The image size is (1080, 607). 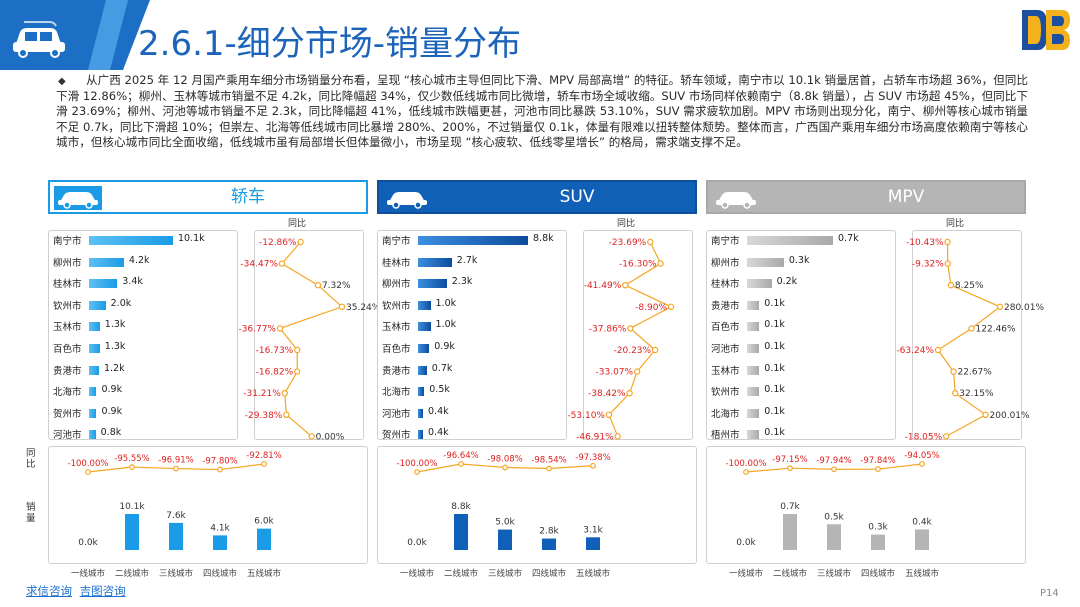 What do you see at coordinates (725, 306) in the screenshot?
I see `city-name: 贵港市` at bounding box center [725, 306].